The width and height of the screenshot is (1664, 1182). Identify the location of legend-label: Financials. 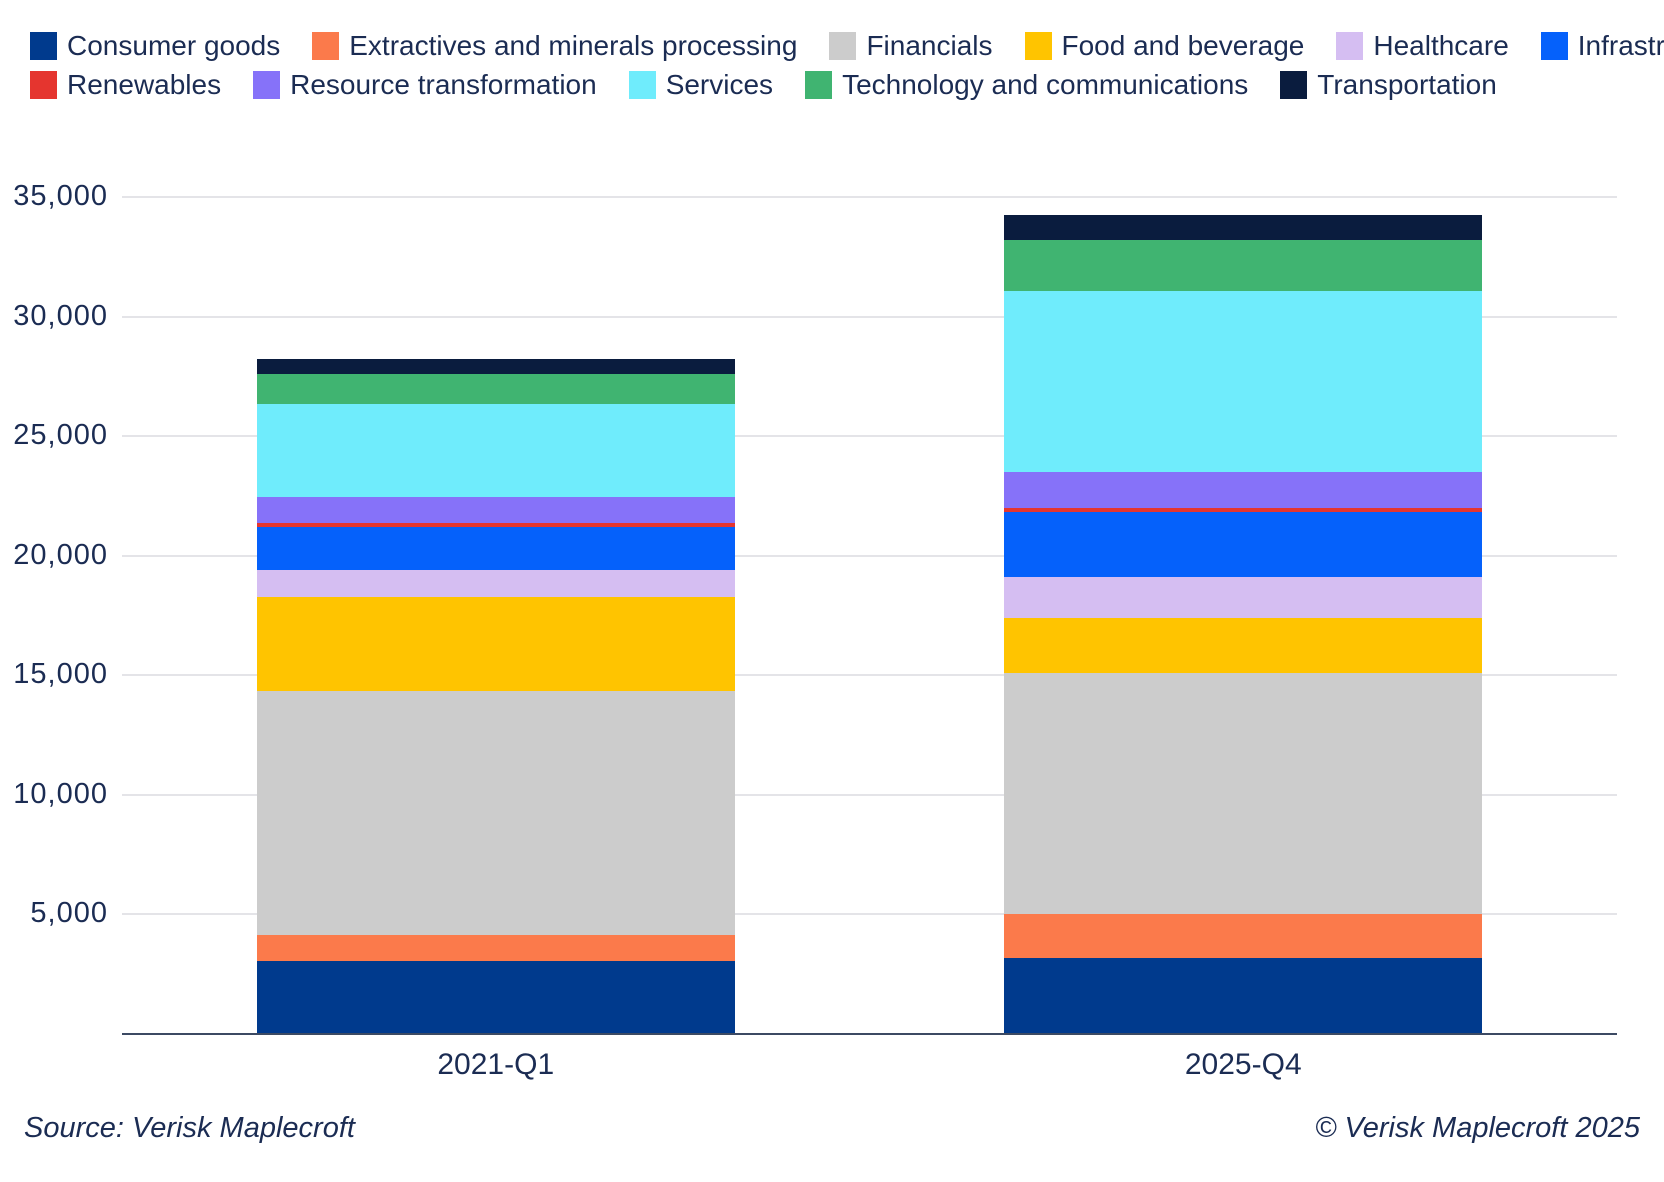
(929, 45).